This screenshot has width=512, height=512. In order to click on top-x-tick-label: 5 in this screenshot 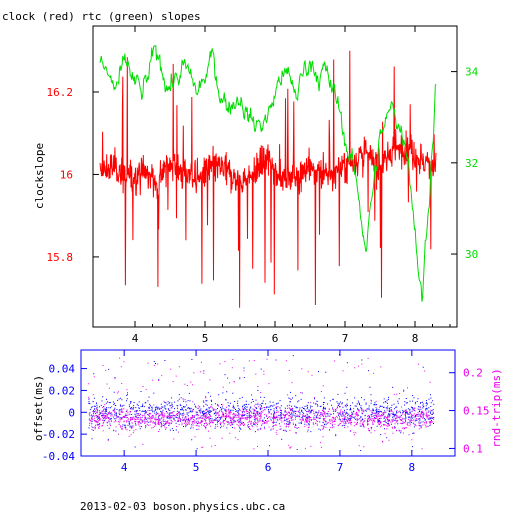, I will do `click(205, 338)`.